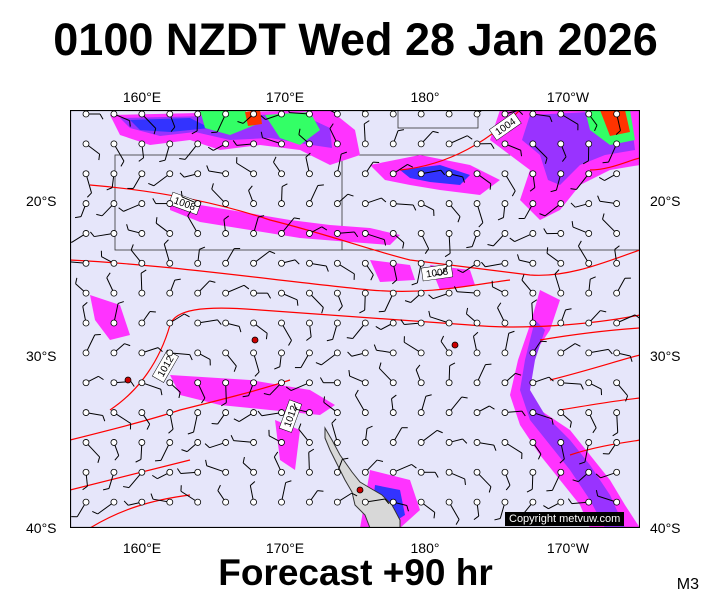 Image resolution: width=711 pixels, height=600 pixels. What do you see at coordinates (392, 271) in the screenshot?
I see `rain-cell-north-island` at bounding box center [392, 271].